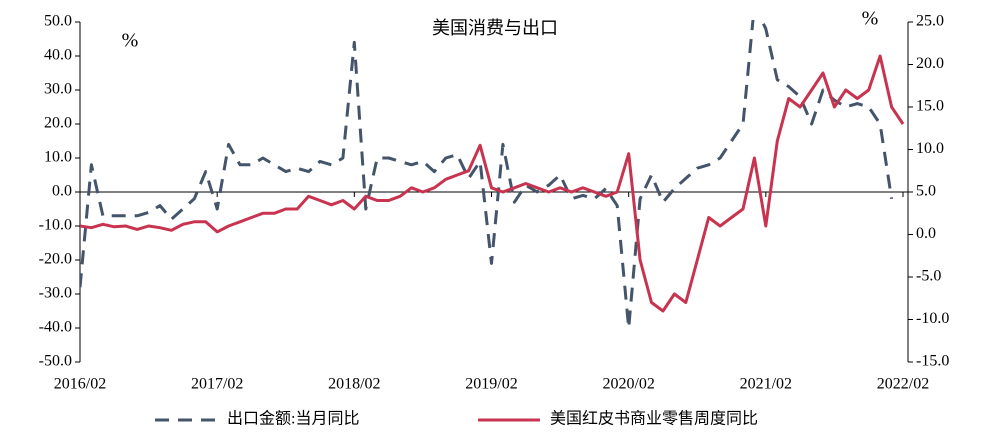 The image size is (991, 444). What do you see at coordinates (55, 361) in the screenshot?
I see `y-tick-label: -50.0` at bounding box center [55, 361].